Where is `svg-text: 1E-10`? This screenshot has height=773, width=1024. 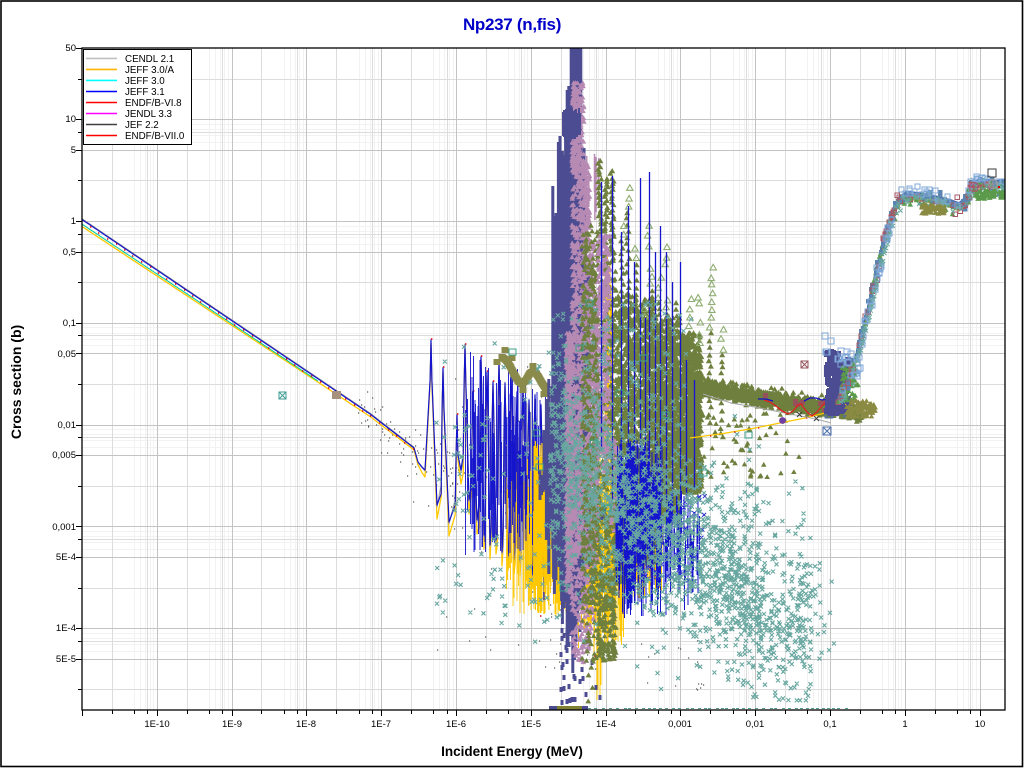
svg-text: 1E-10 is located at coordinates (156, 724).